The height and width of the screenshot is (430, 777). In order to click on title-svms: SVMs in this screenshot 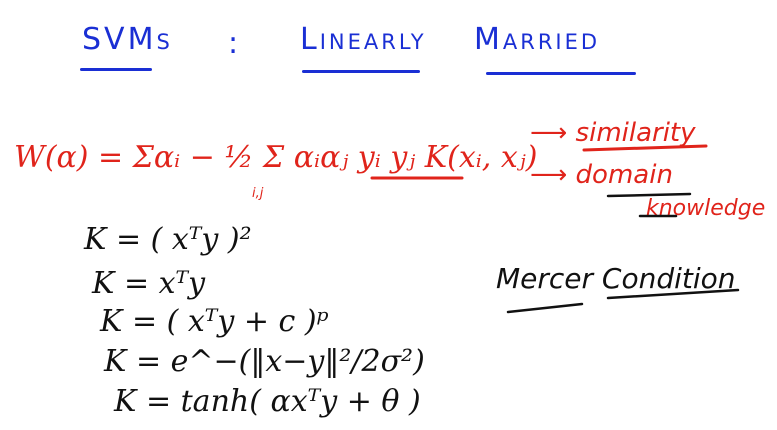, I will do `click(127, 39)`.